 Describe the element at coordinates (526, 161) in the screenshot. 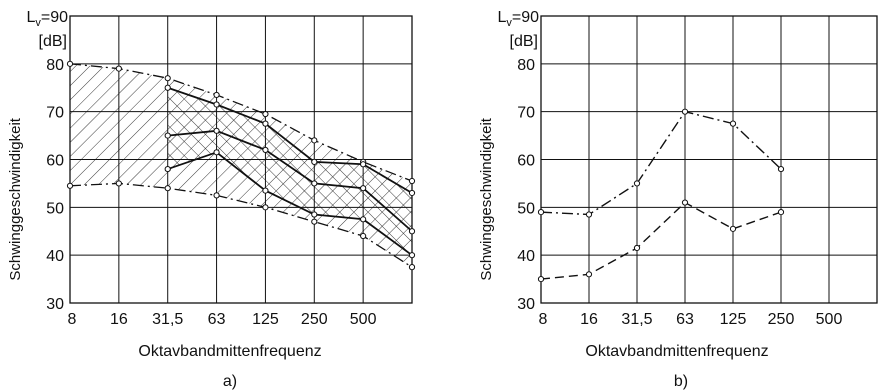

I see `panel-b-y-tick-label: 60` at that location.